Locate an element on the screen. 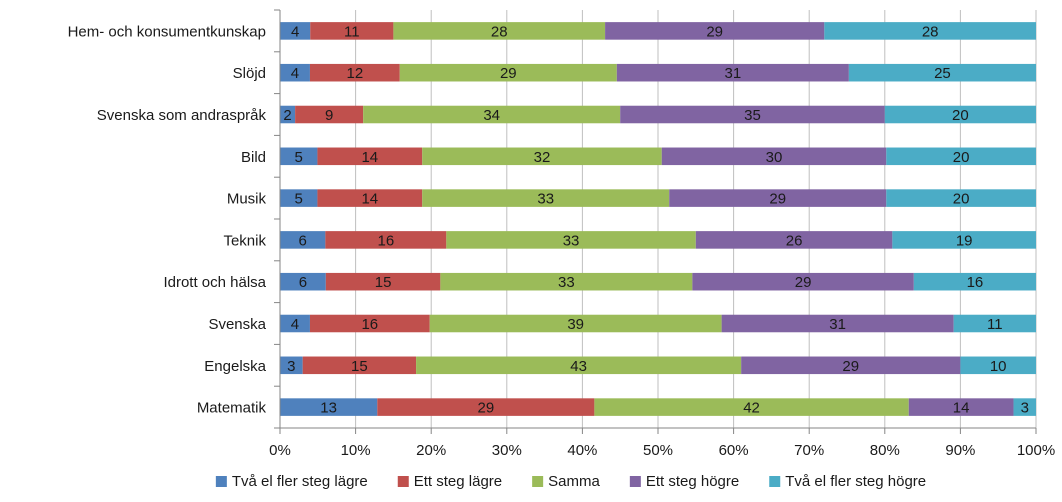 Image resolution: width=1062 pixels, height=502 pixels. x-tick-label: 30% is located at coordinates (507, 450).